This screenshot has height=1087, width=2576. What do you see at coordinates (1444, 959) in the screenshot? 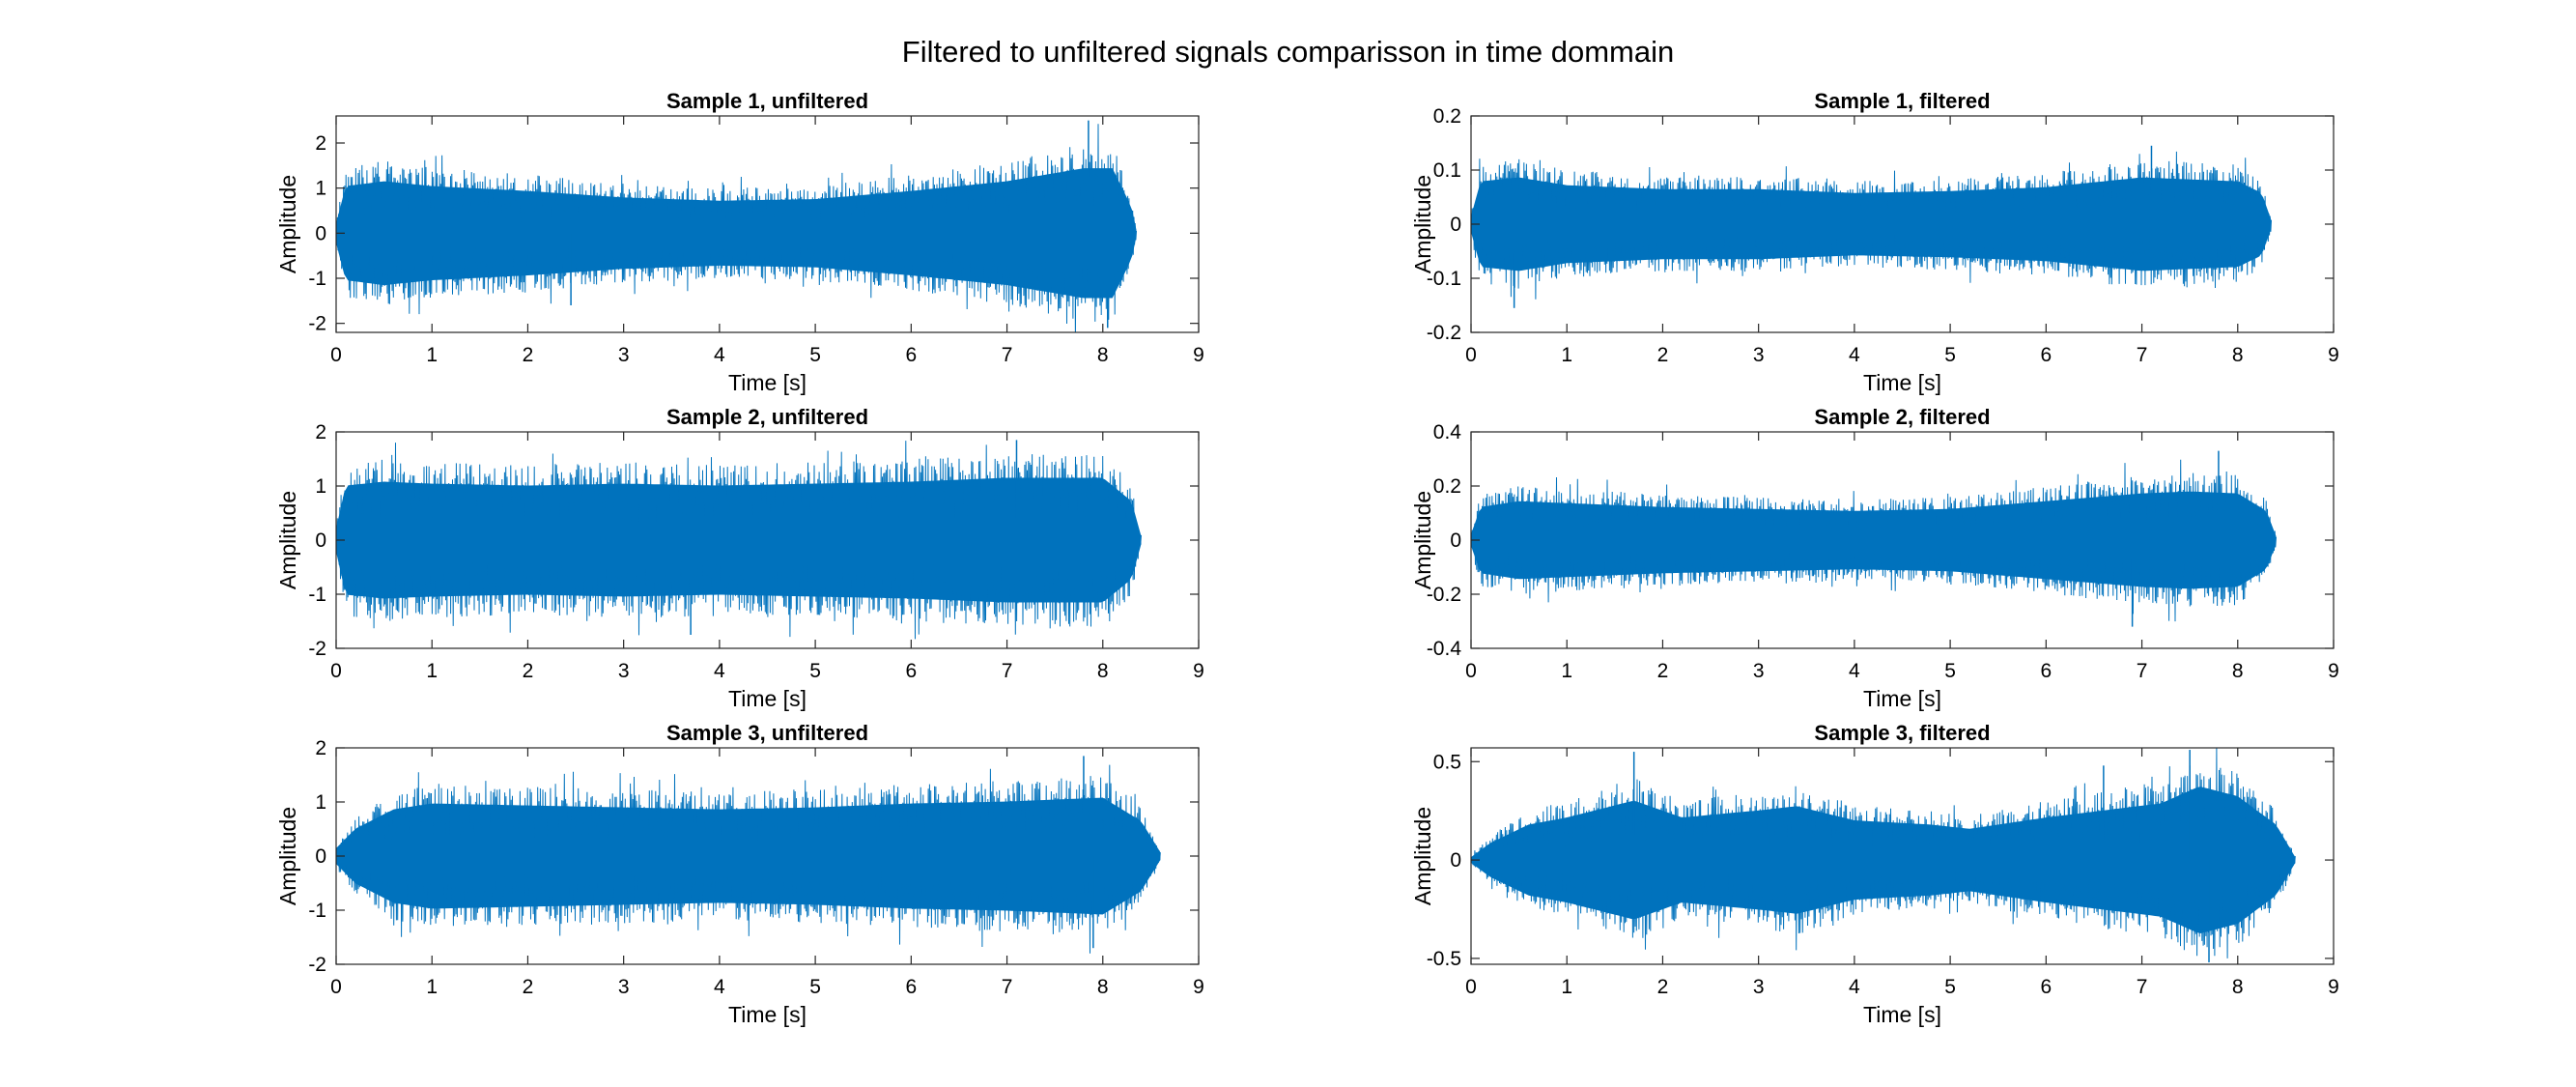
I see `y-tick-label: -0.5` at bounding box center [1444, 959].